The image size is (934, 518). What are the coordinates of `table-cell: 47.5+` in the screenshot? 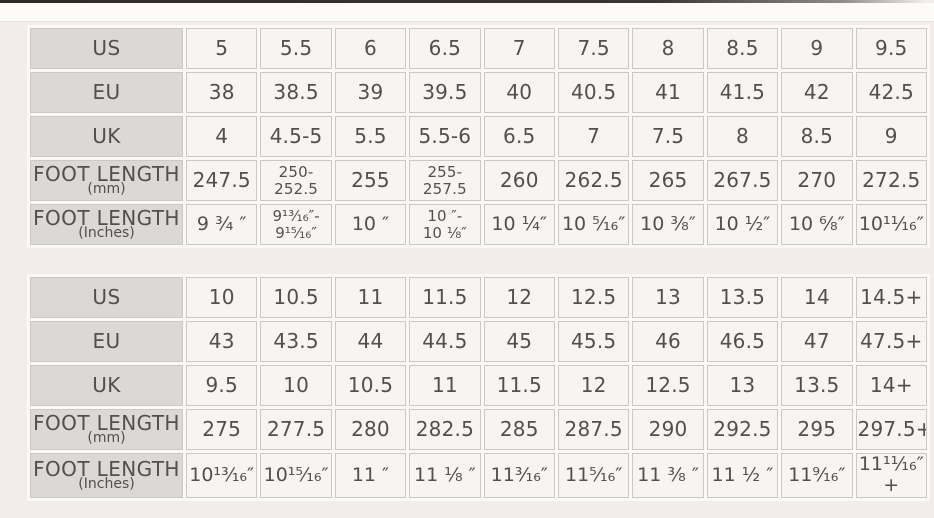 It's located at (891, 341).